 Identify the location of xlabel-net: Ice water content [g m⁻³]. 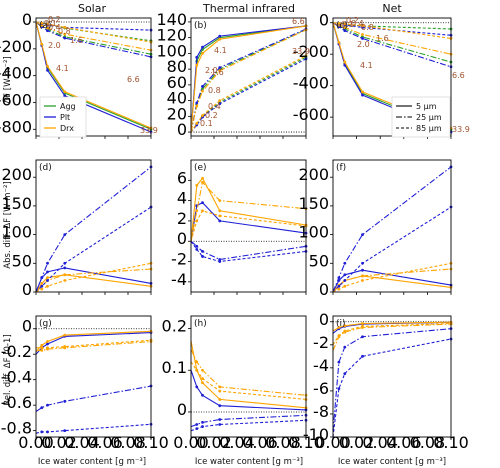
(392, 462).